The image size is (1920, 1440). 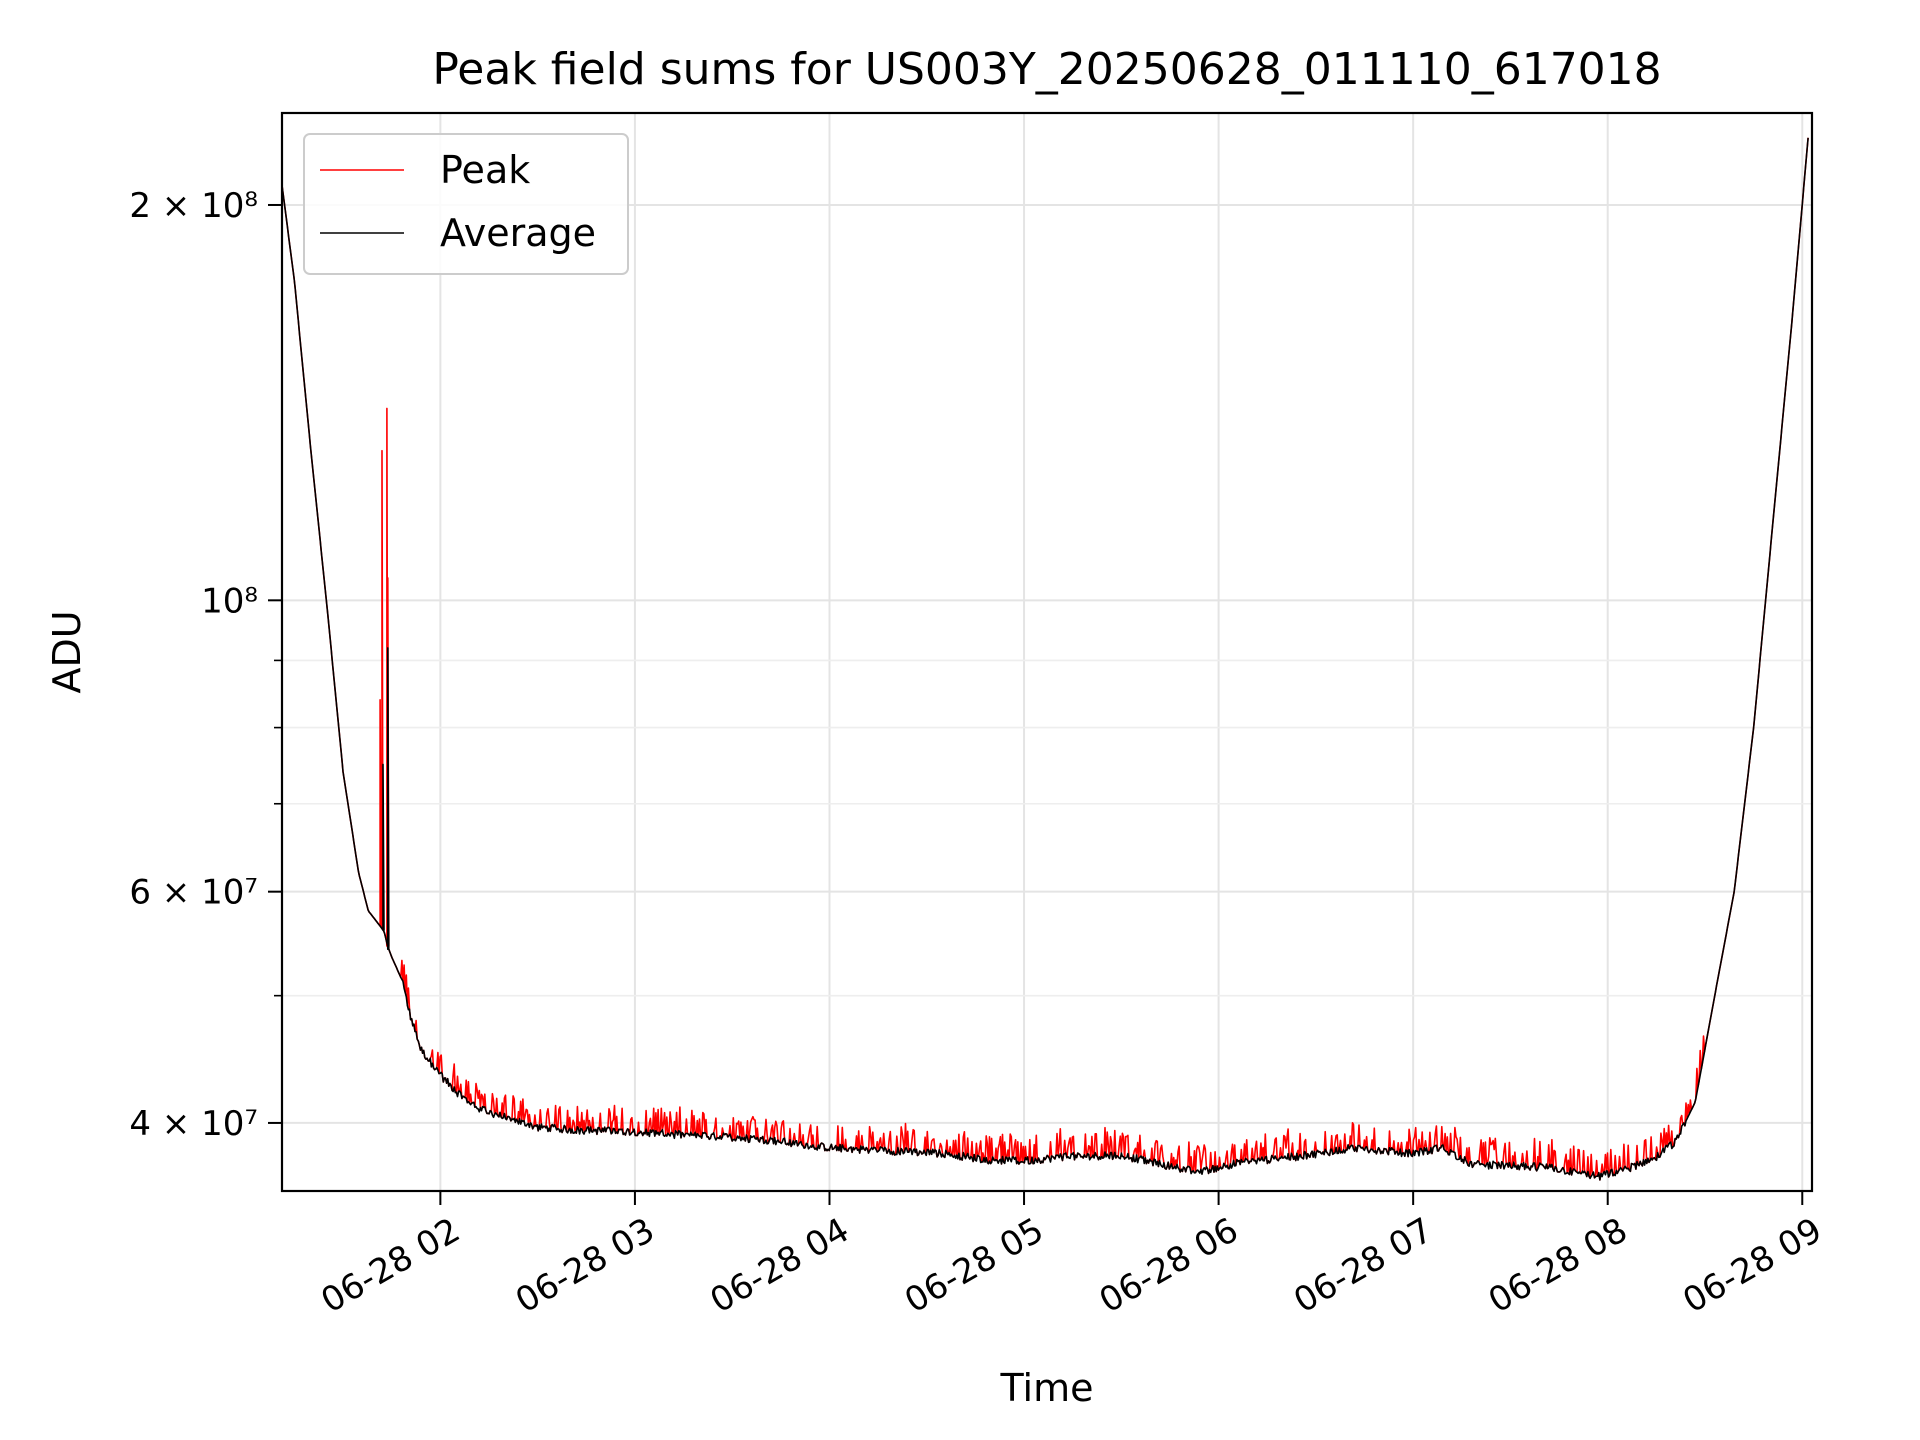 What do you see at coordinates (485, 170) in the screenshot?
I see `legend-label-peak: Peak` at bounding box center [485, 170].